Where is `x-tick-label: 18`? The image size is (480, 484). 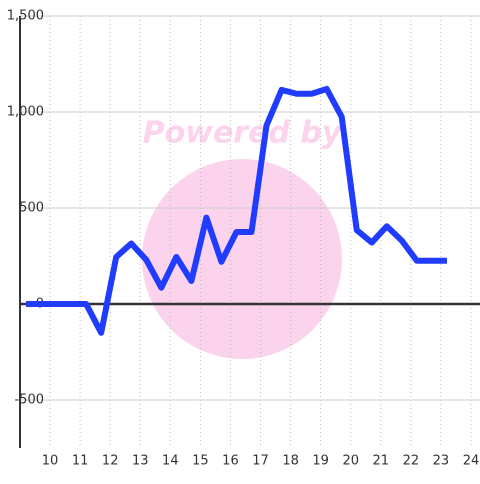
x-tick-label: 18 is located at coordinates (290, 461).